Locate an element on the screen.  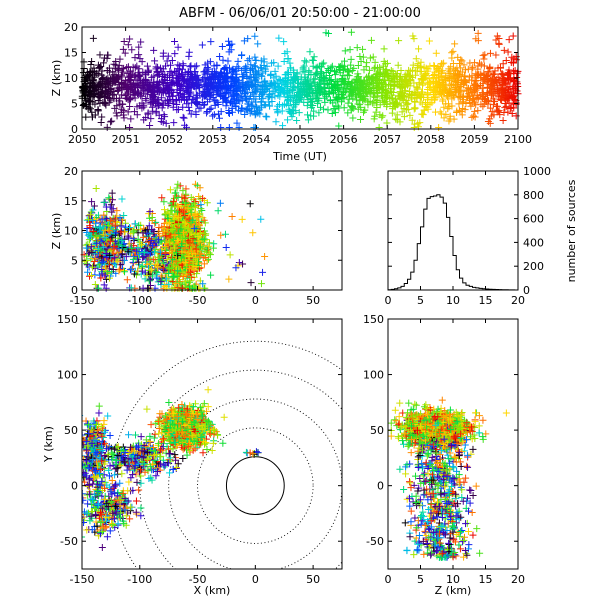
y-tick-label: 200 is located at coordinates (533, 266).